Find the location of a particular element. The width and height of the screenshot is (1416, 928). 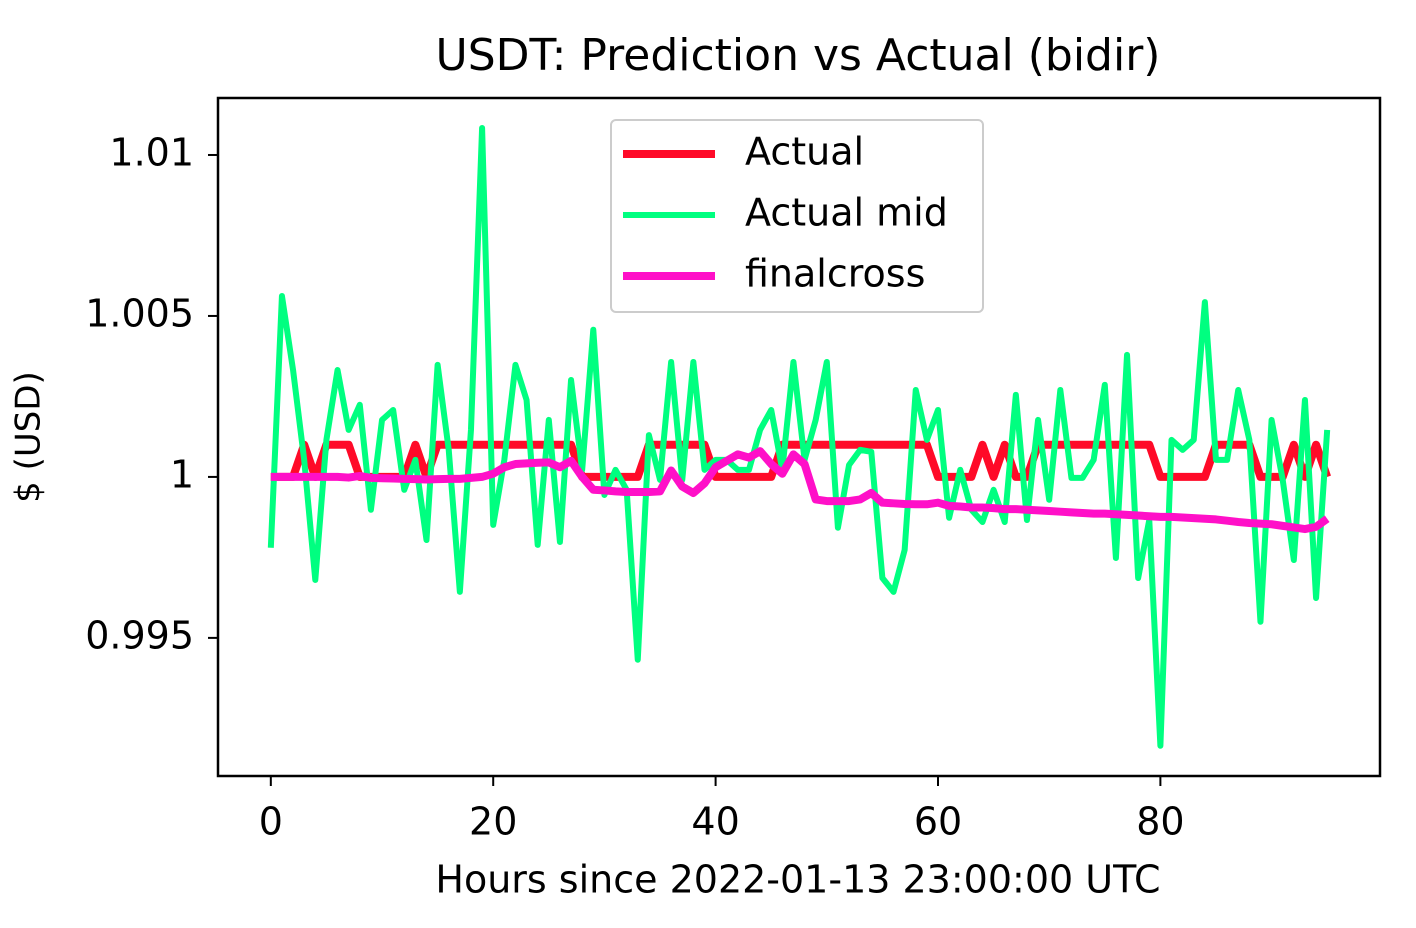

x-tick-label: 80 is located at coordinates (1160, 822).